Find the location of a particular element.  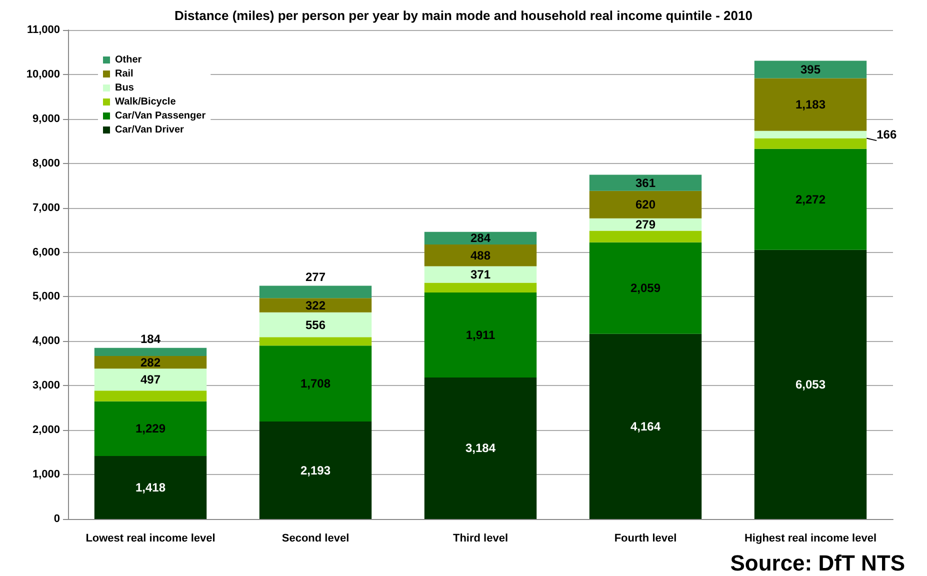

data-label: 1,229 is located at coordinates (150, 429).